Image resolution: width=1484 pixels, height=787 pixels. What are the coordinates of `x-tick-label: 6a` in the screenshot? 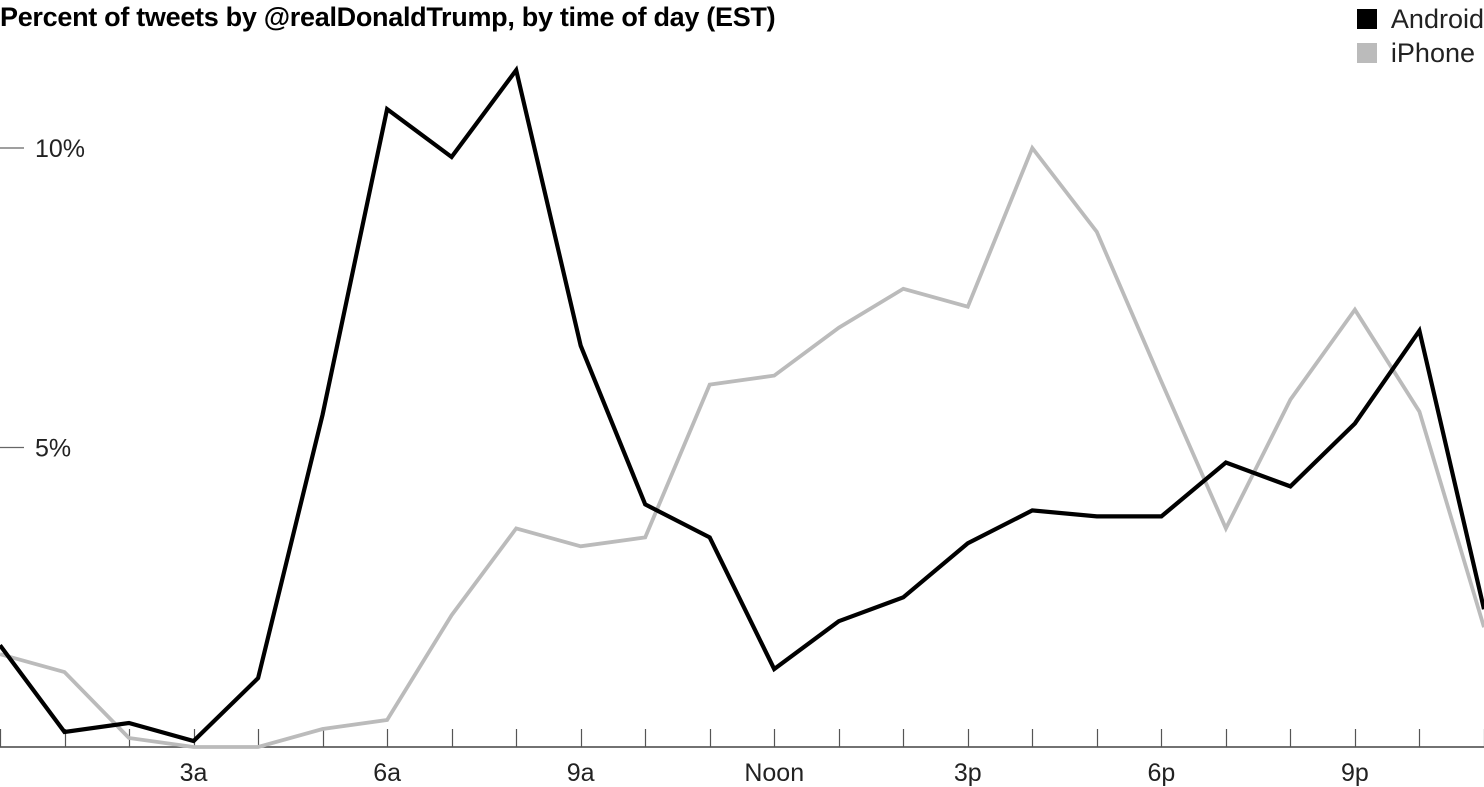 It's located at (387, 773).